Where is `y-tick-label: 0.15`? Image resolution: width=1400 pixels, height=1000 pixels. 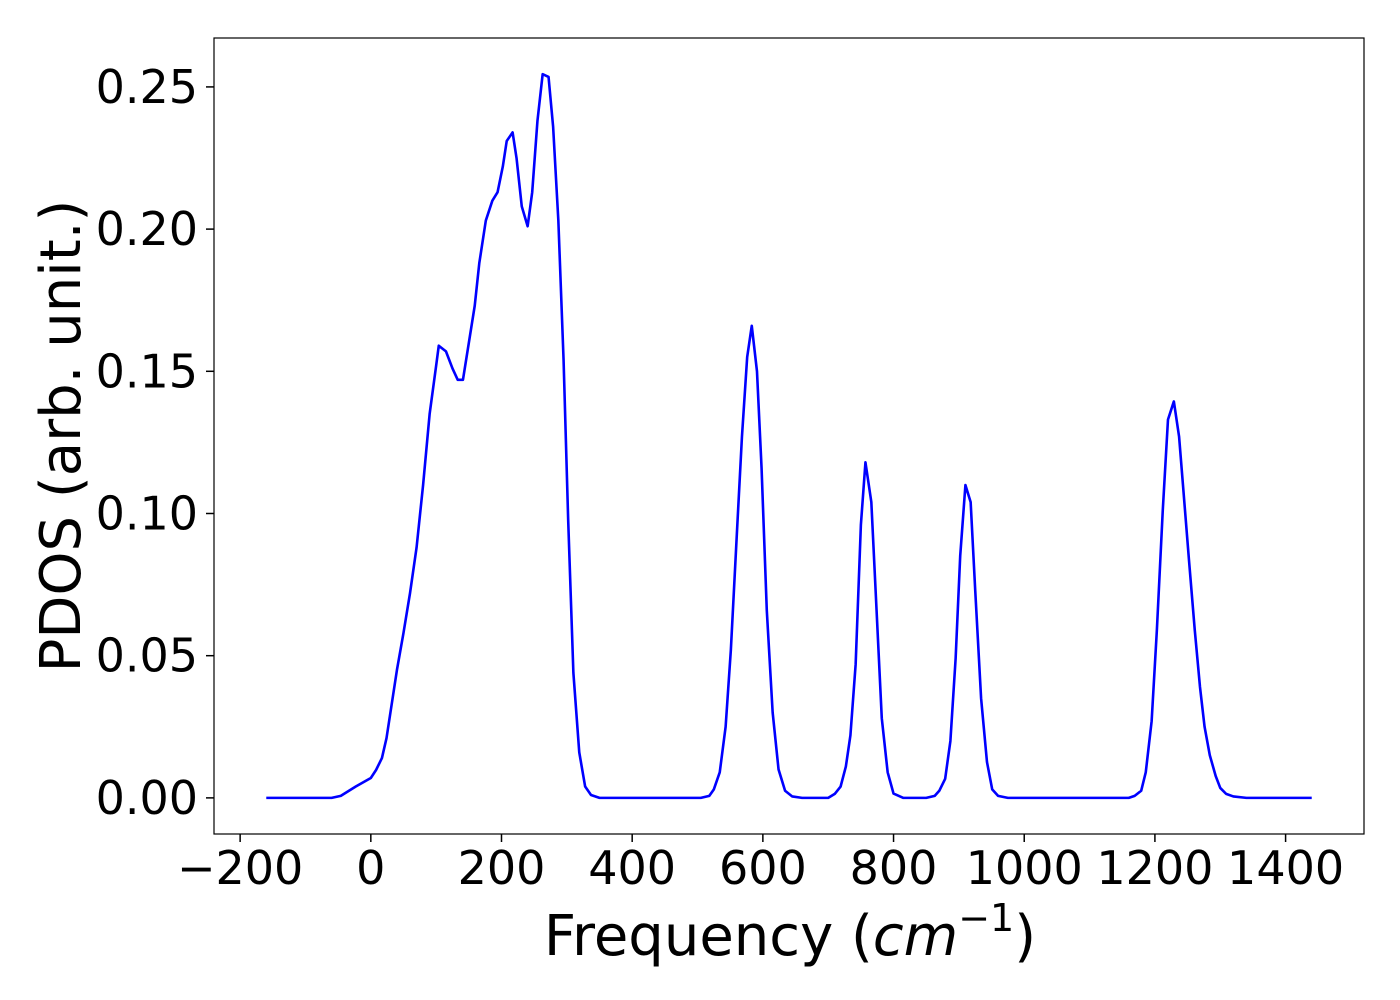
y-tick-label: 0.15 is located at coordinates (147, 371).